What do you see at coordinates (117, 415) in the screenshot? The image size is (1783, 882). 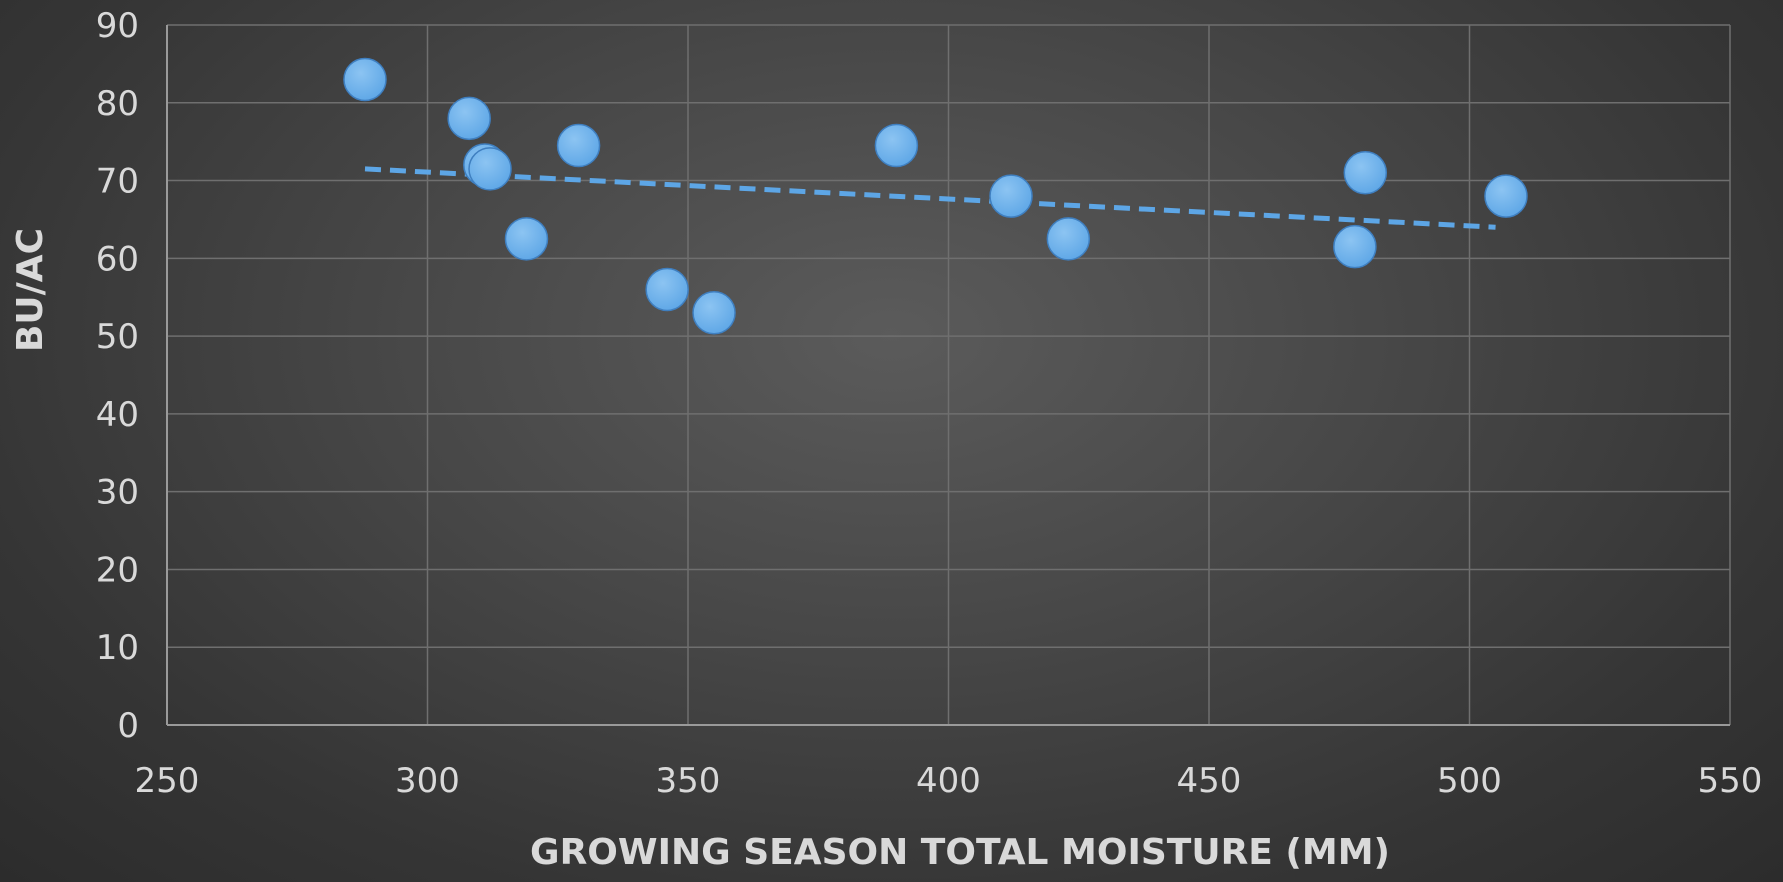 I see `y-tick-label: 40` at bounding box center [117, 415].